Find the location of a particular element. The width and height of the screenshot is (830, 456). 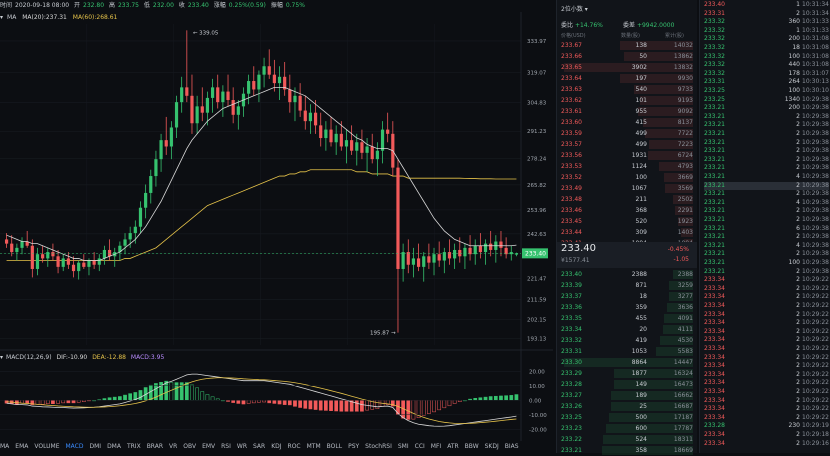

trade-qty: 4 is located at coordinates (798, 176).